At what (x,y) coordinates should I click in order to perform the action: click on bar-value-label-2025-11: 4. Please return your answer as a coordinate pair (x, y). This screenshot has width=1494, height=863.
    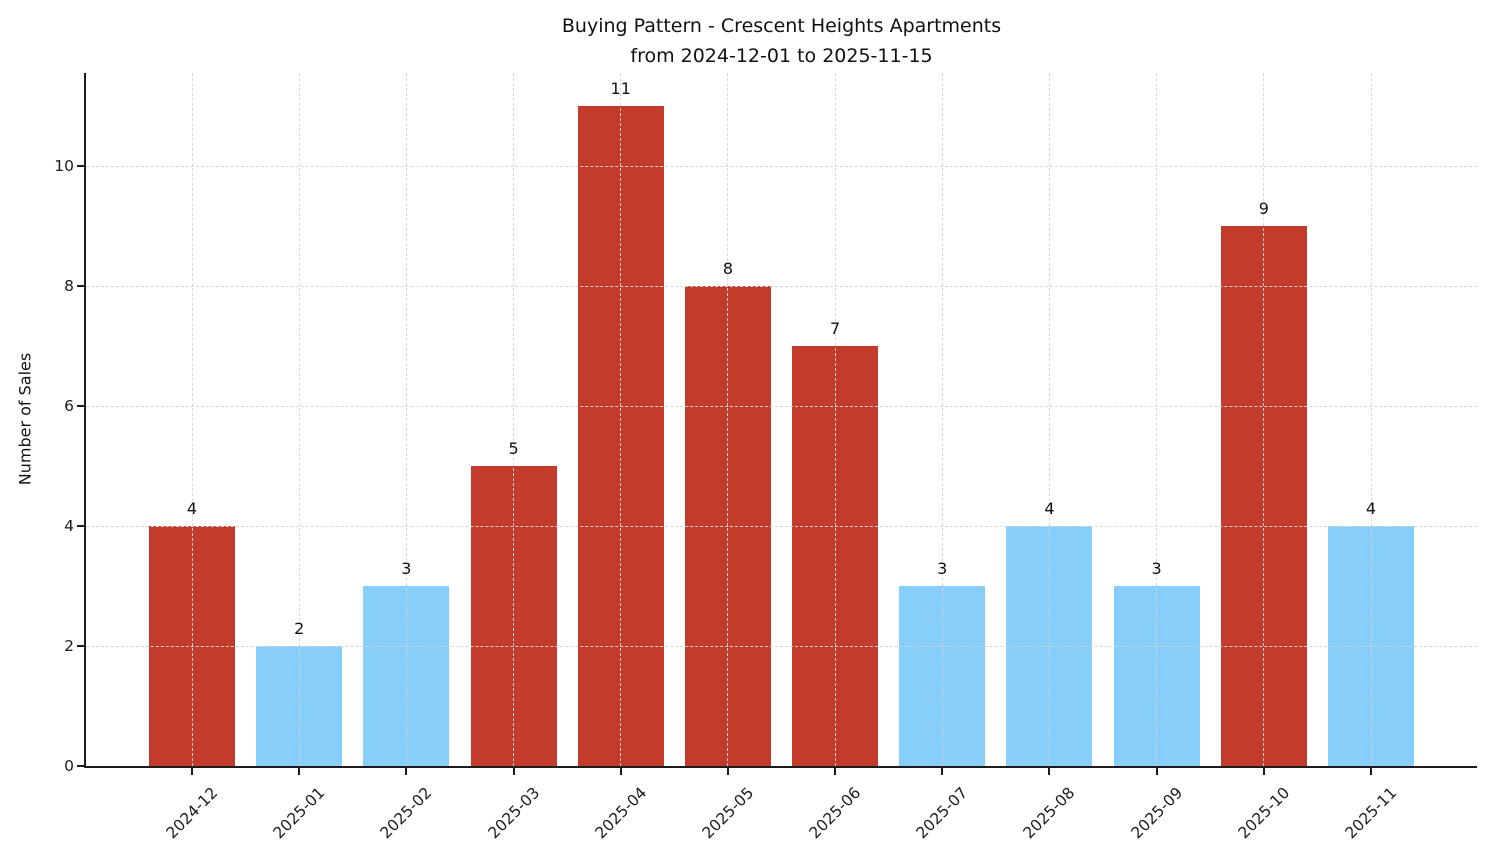
    Looking at the image, I should click on (1371, 508).